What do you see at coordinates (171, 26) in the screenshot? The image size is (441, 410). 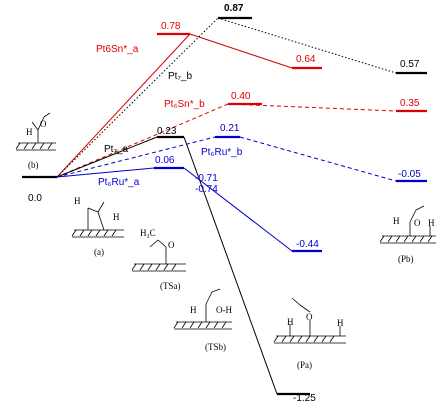 I see `energy-pt6sn-ts-a: 0.78` at bounding box center [171, 26].